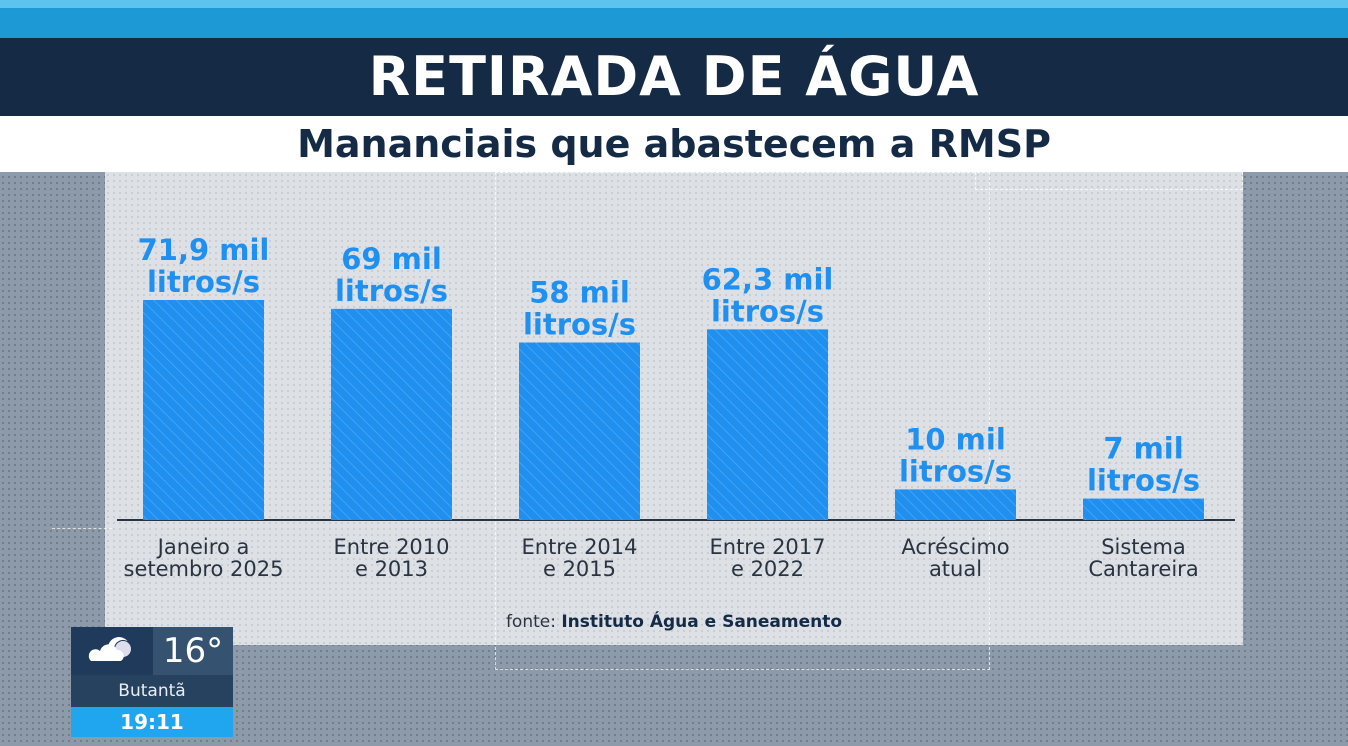 The height and width of the screenshot is (746, 1348). I want to click on top-blue-bar, so click(674, 23).